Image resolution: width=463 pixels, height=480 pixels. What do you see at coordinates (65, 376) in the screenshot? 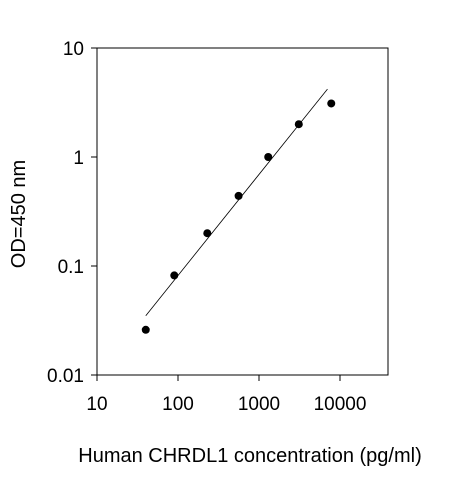
I see `y-tick-label: 0.01` at bounding box center [65, 376].